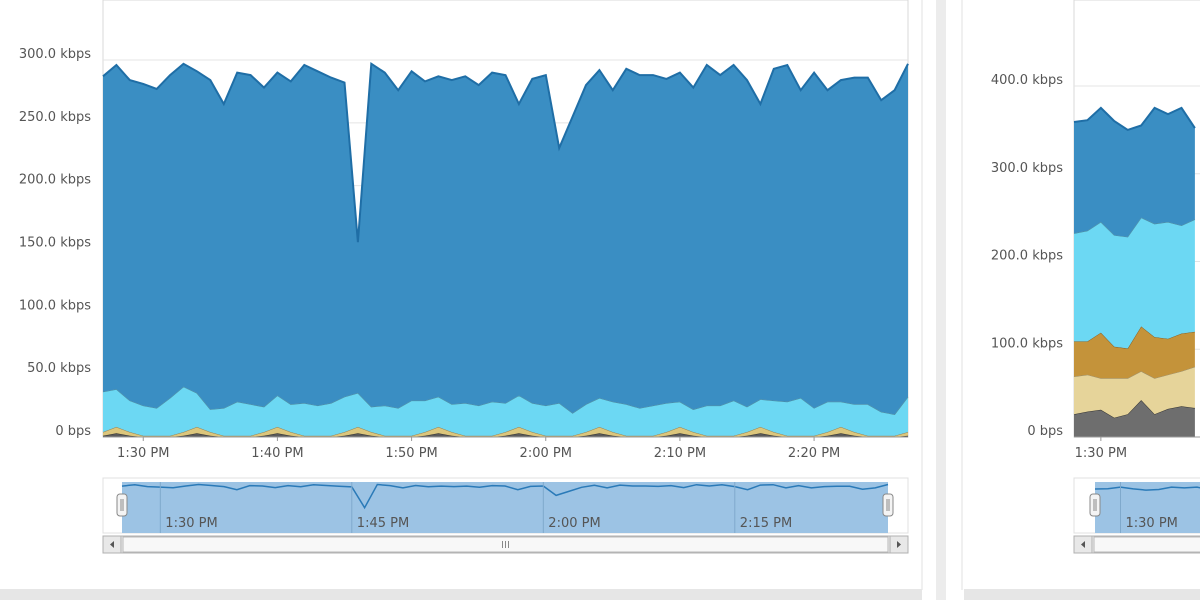 The height and width of the screenshot is (600, 1200). What do you see at coordinates (1134, 118) in the screenshot?
I see `series-line` at bounding box center [1134, 118].